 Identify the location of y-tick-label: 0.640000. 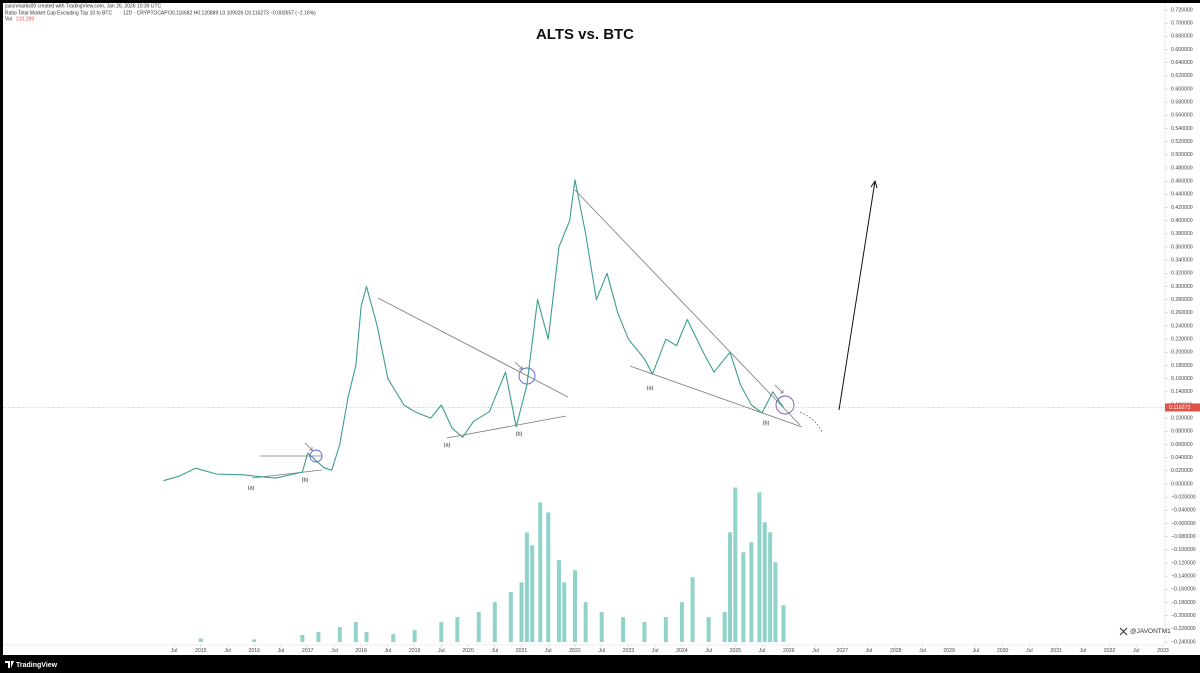
(1182, 63).